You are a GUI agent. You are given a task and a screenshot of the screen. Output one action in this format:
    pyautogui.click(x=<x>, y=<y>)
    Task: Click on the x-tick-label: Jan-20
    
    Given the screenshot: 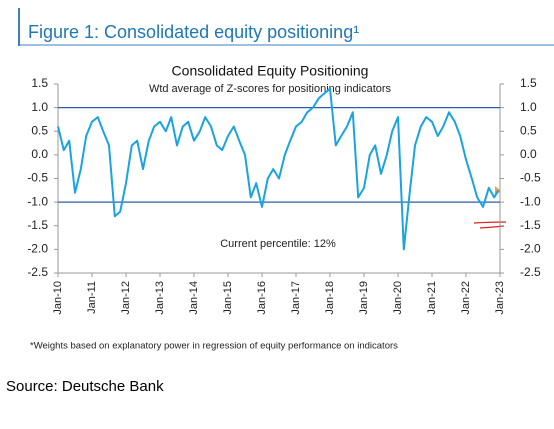 What is the action you would take?
    pyautogui.click(x=398, y=298)
    